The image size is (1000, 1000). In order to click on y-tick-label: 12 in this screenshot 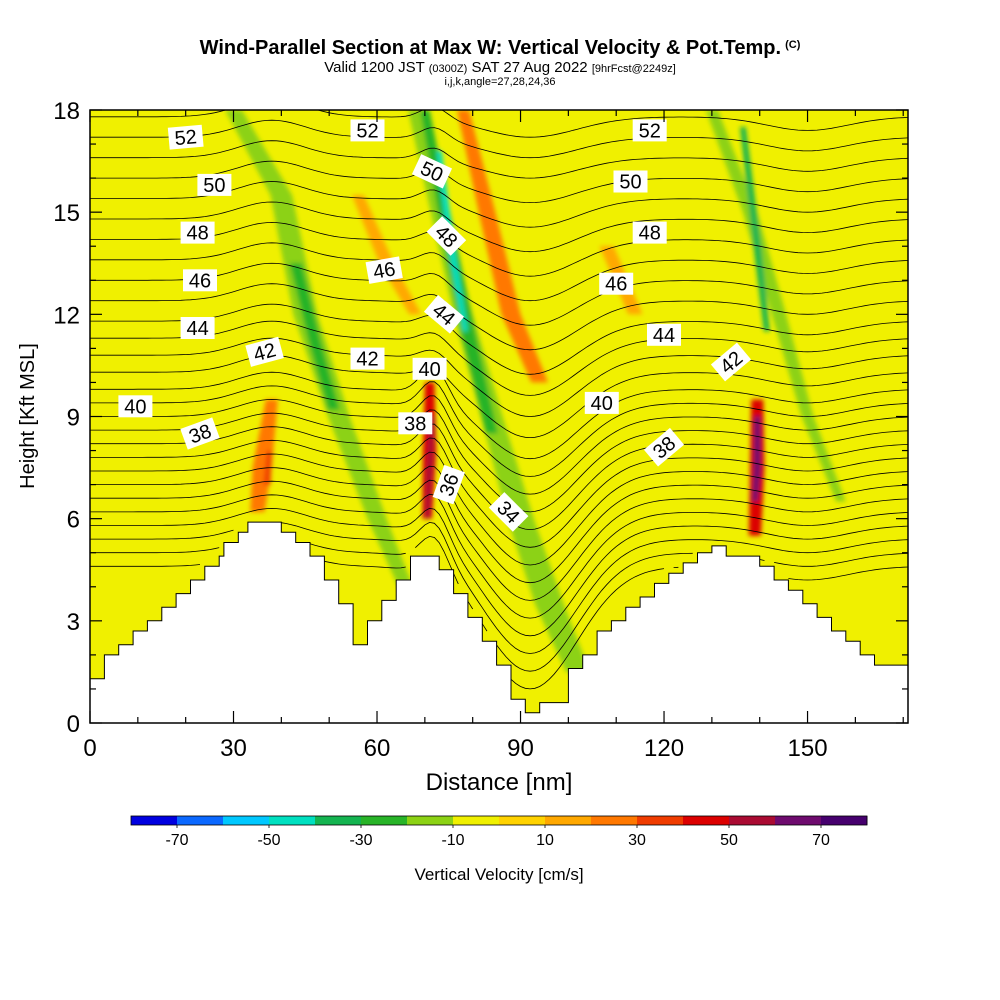, I will do `click(66, 315)`.